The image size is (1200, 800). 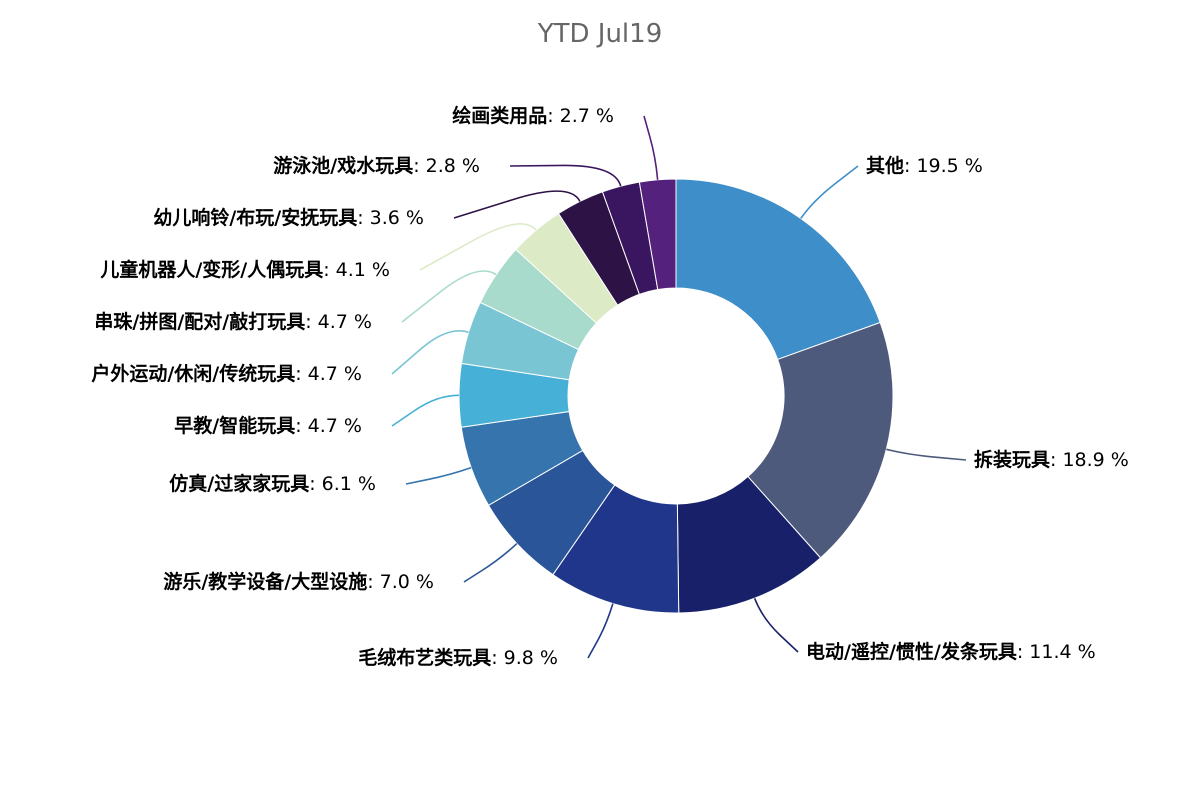 I want to click on slice-label-value: : 2.7 %, so click(x=580, y=116).